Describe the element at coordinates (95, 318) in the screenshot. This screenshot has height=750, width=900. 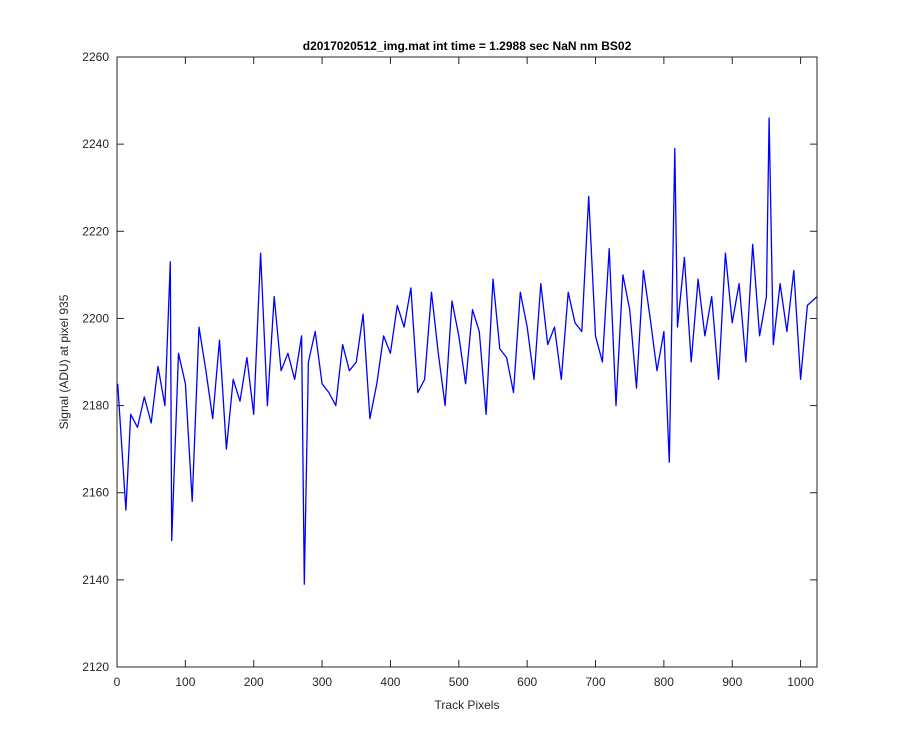
I see `y-tick-label: 2200` at that location.